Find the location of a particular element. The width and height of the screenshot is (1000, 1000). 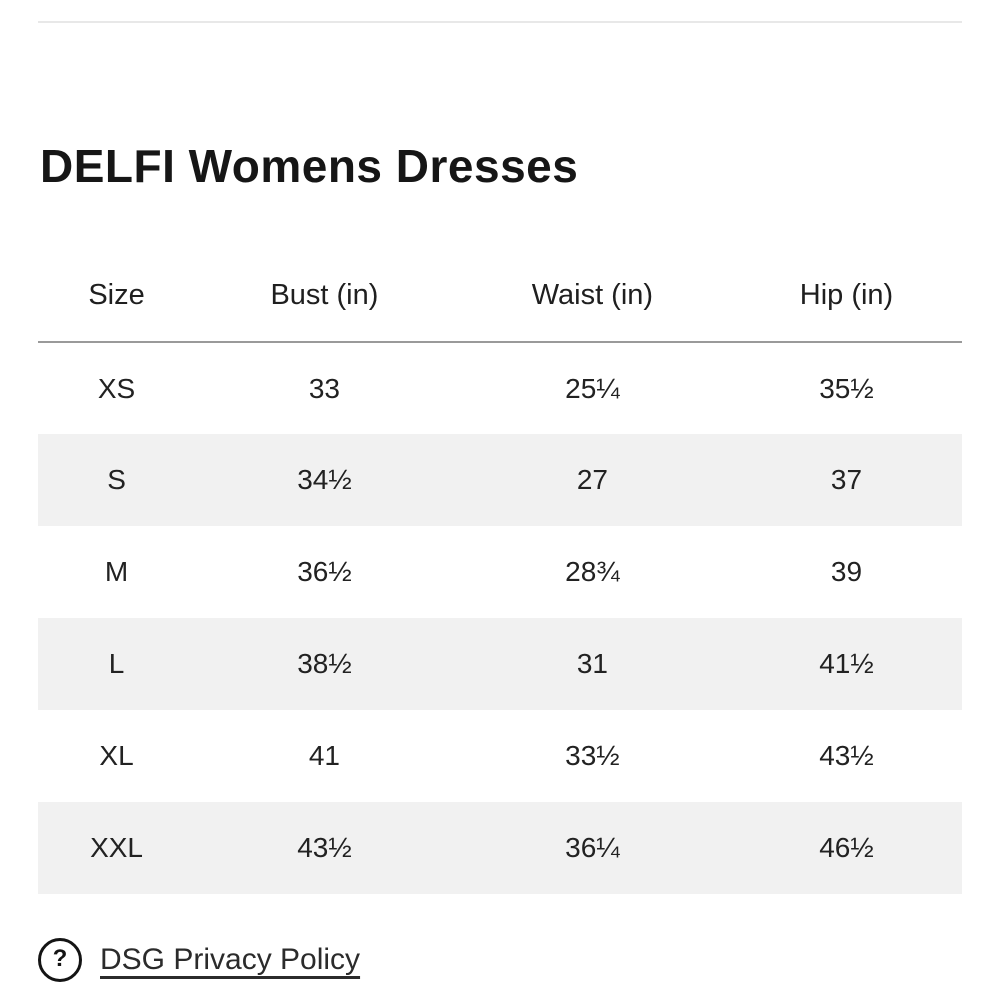

cell-waist: 28¾ is located at coordinates (592, 572).